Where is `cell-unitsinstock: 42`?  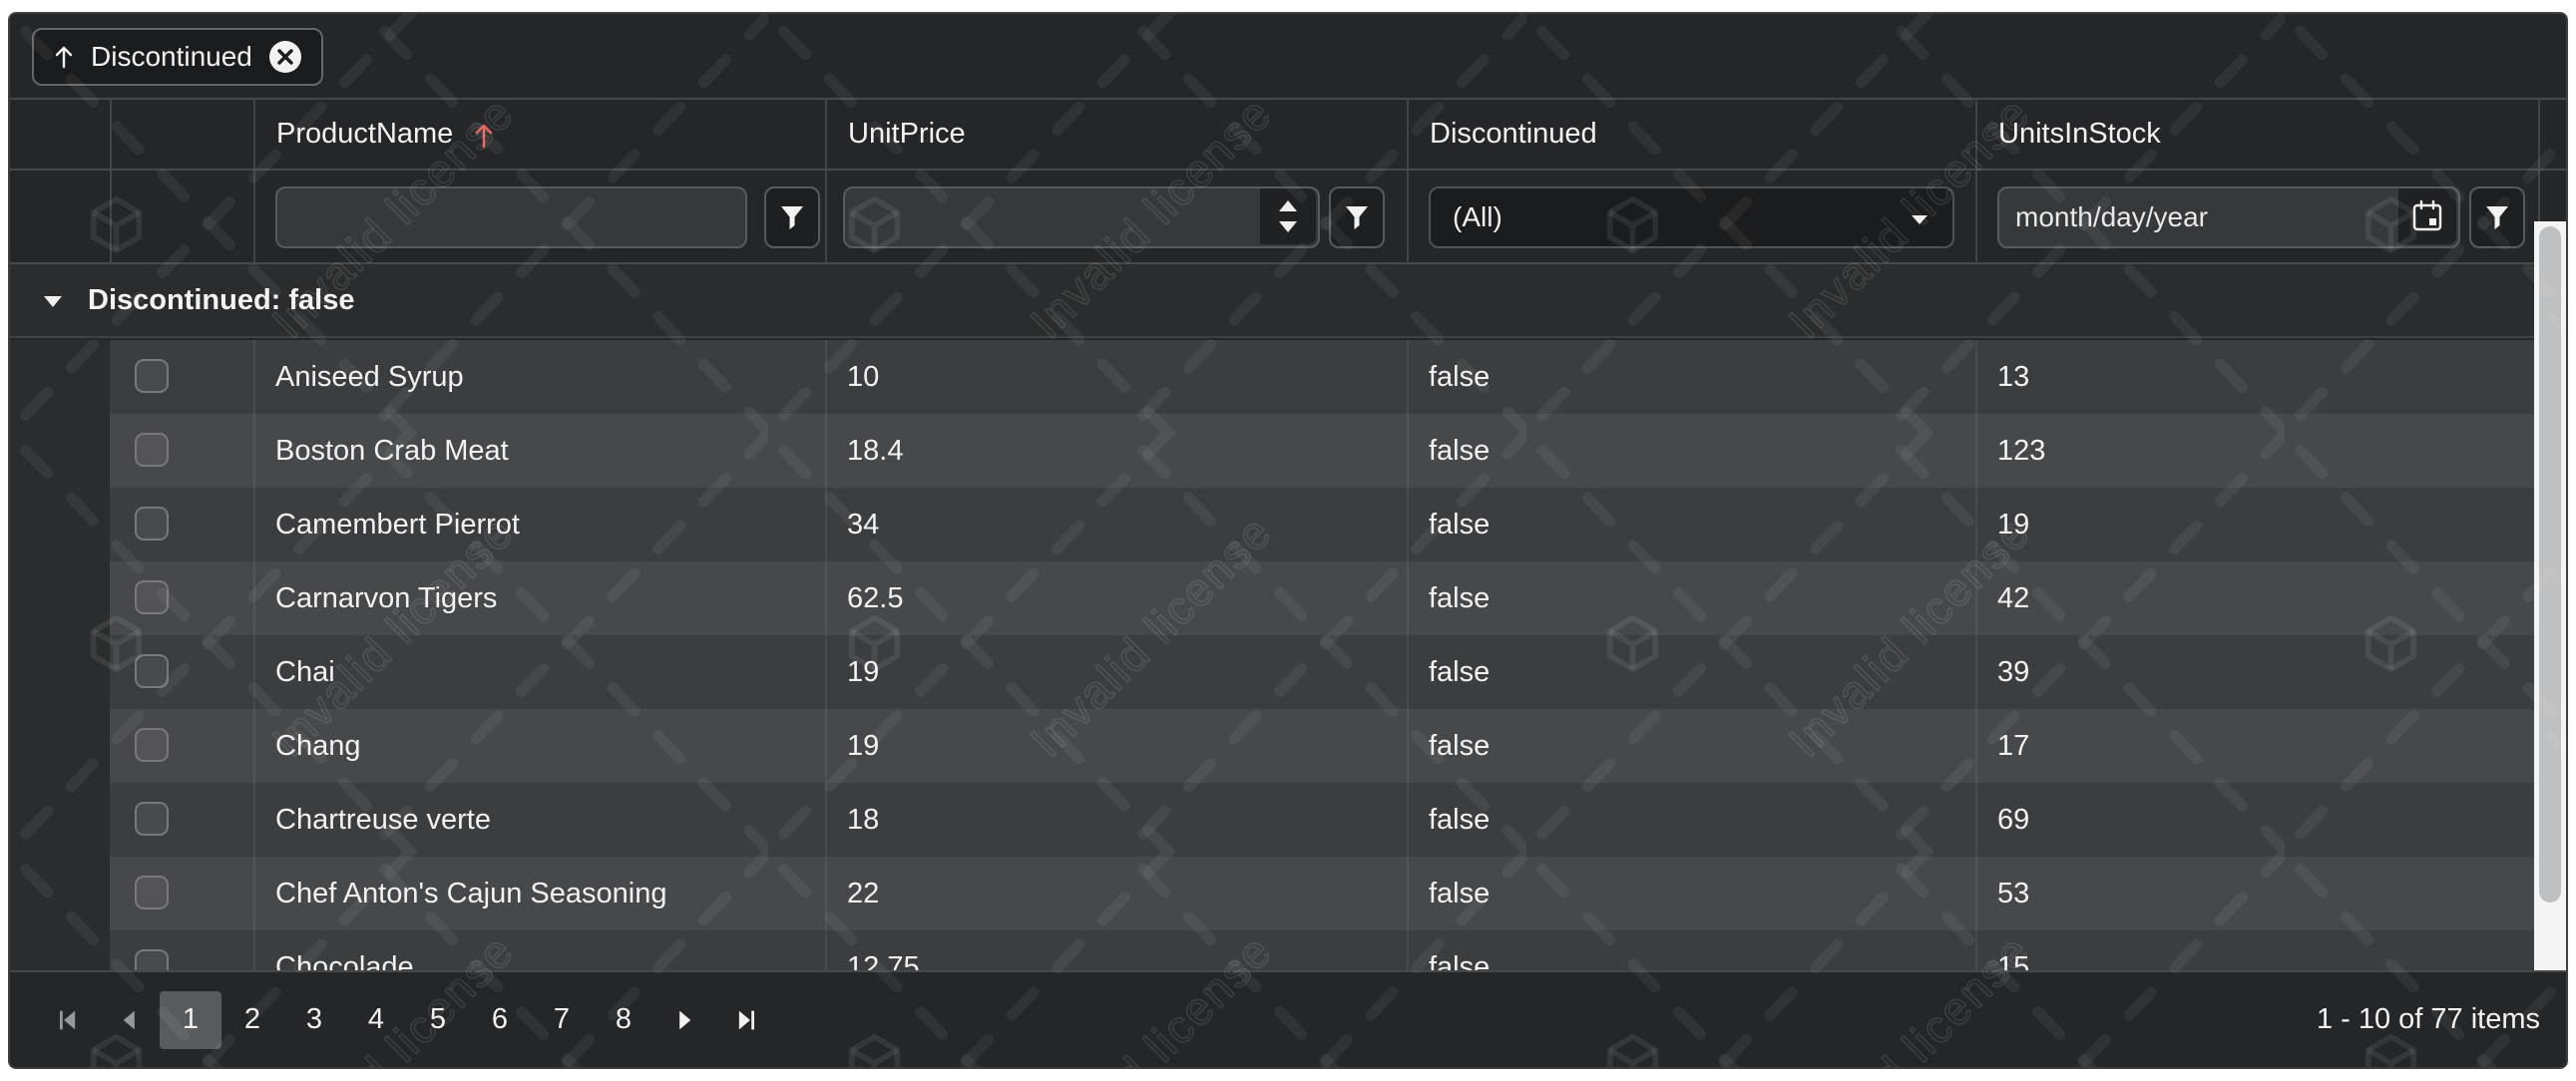
cell-unitsinstock: 42 is located at coordinates (2256, 598).